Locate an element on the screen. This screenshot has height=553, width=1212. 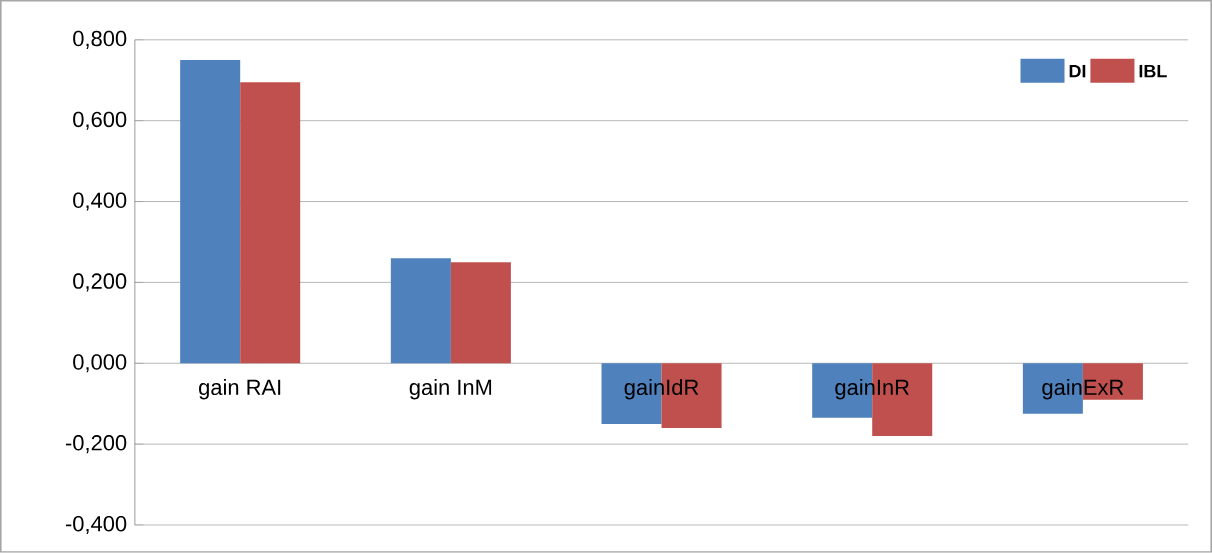
y-tick-label: 0,000 is located at coordinates (100, 363).